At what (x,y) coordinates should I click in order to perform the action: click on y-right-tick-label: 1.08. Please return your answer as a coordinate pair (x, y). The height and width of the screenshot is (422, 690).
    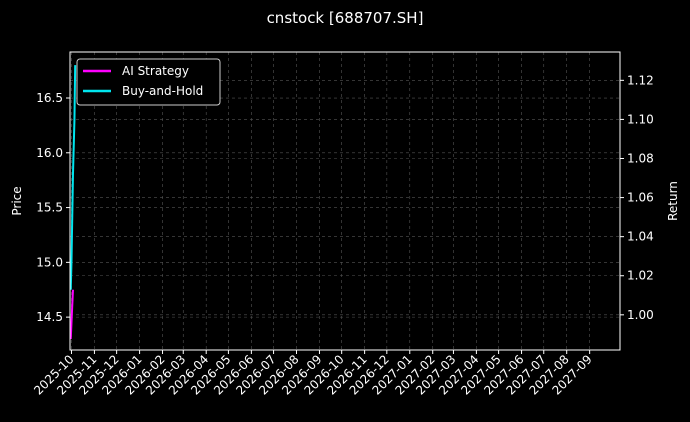
    Looking at the image, I should click on (640, 158).